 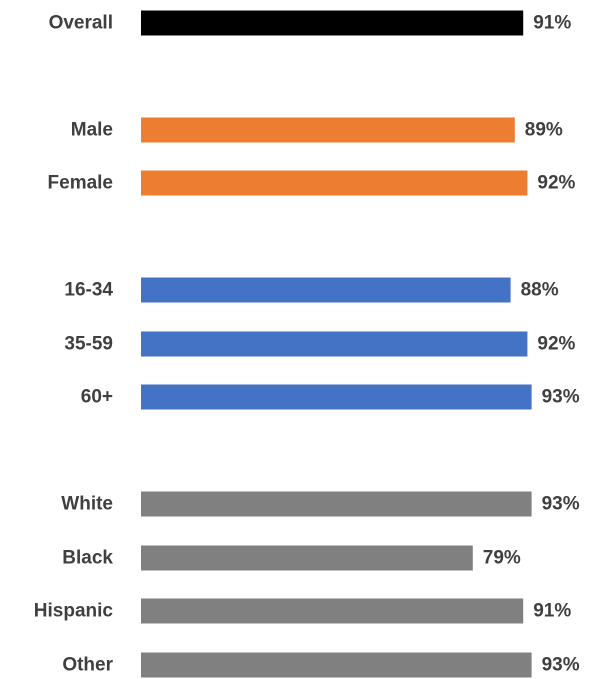 What do you see at coordinates (561, 665) in the screenshot?
I see `value-label-other: 93%` at bounding box center [561, 665].